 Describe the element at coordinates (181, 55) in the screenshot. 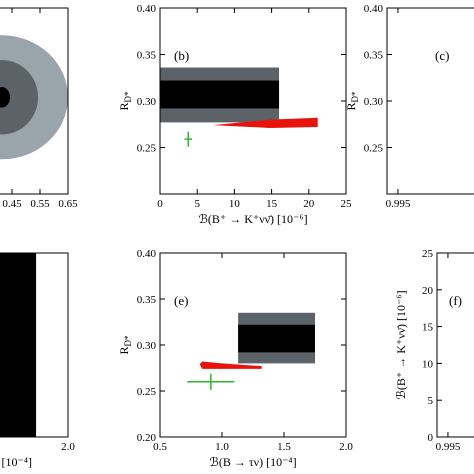

I see `panel-label: (b)` at that location.